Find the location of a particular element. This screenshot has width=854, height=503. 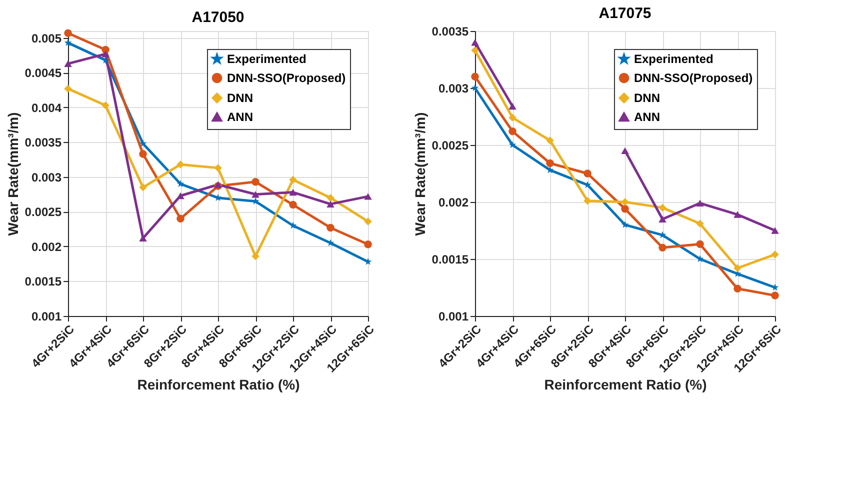

y-tick-label: 0.004 is located at coordinates (46, 107).